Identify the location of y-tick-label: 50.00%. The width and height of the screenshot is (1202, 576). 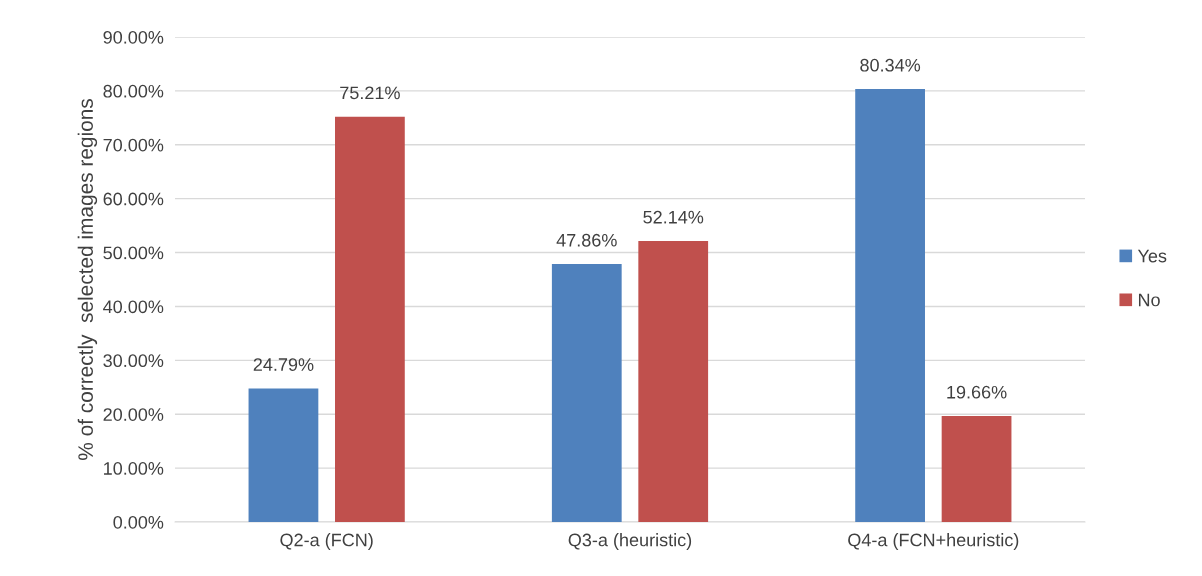
(133, 253).